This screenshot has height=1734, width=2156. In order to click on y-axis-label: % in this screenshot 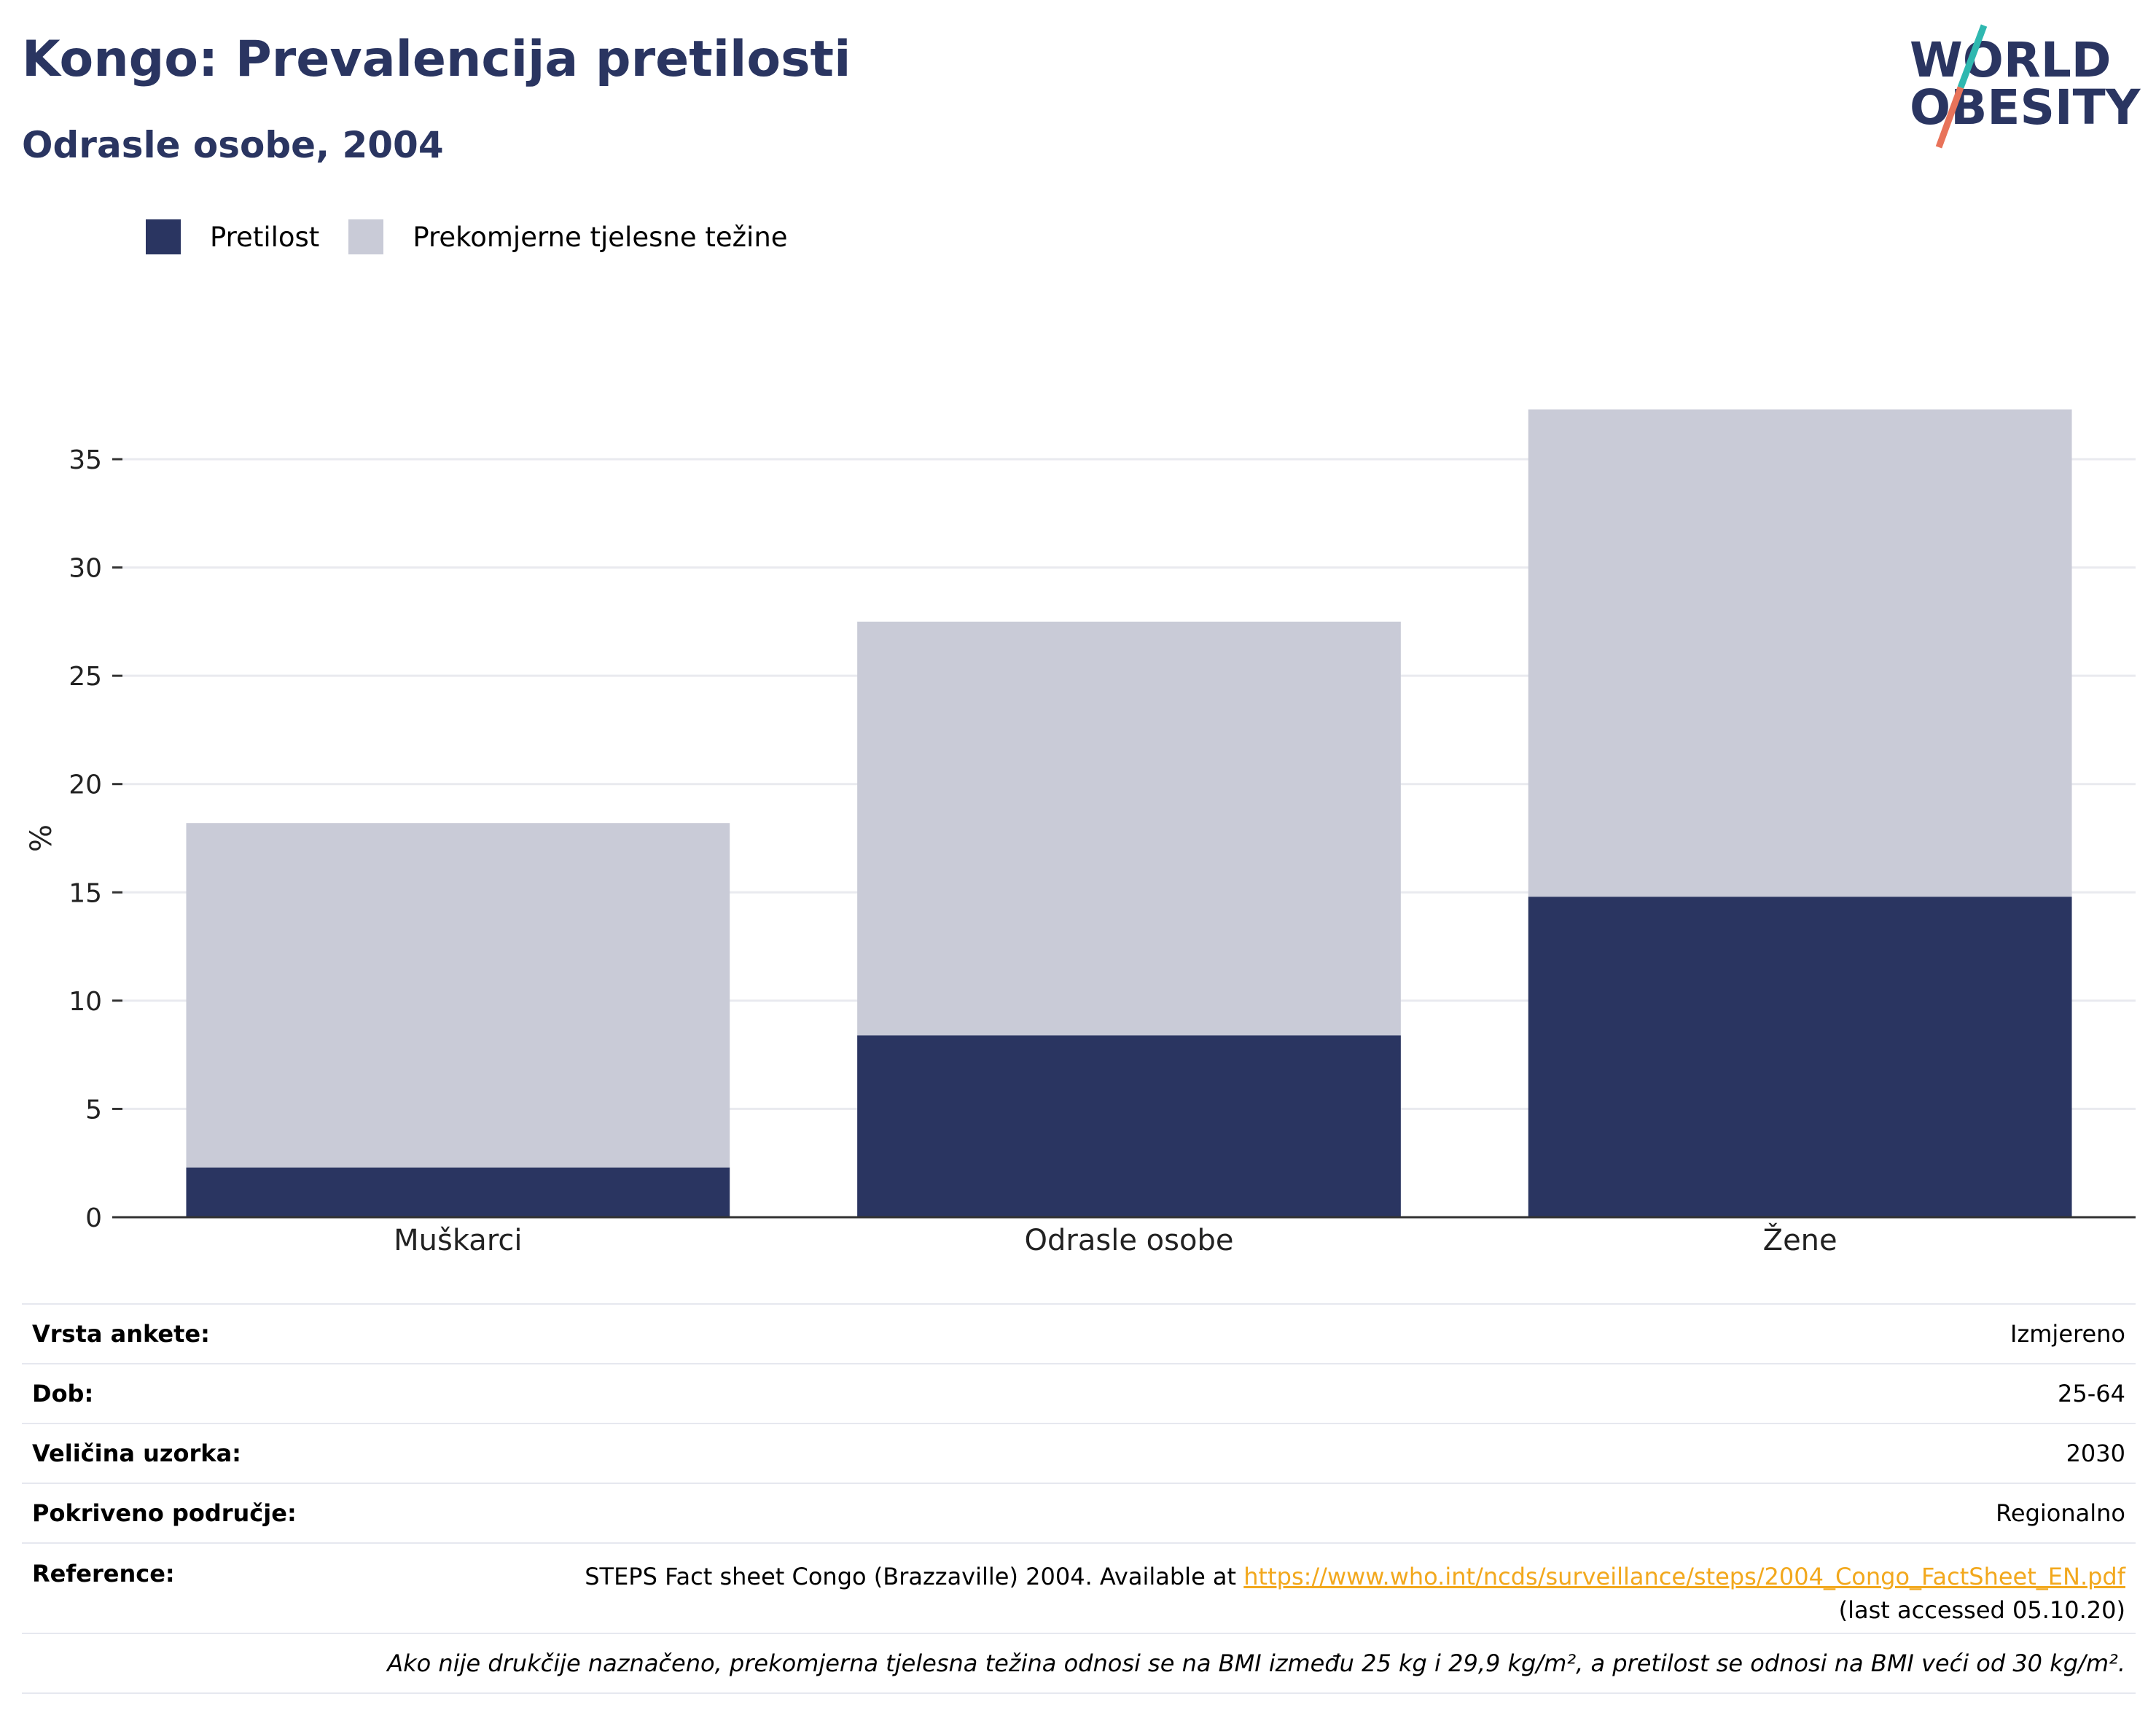, I will do `click(42, 838)`.